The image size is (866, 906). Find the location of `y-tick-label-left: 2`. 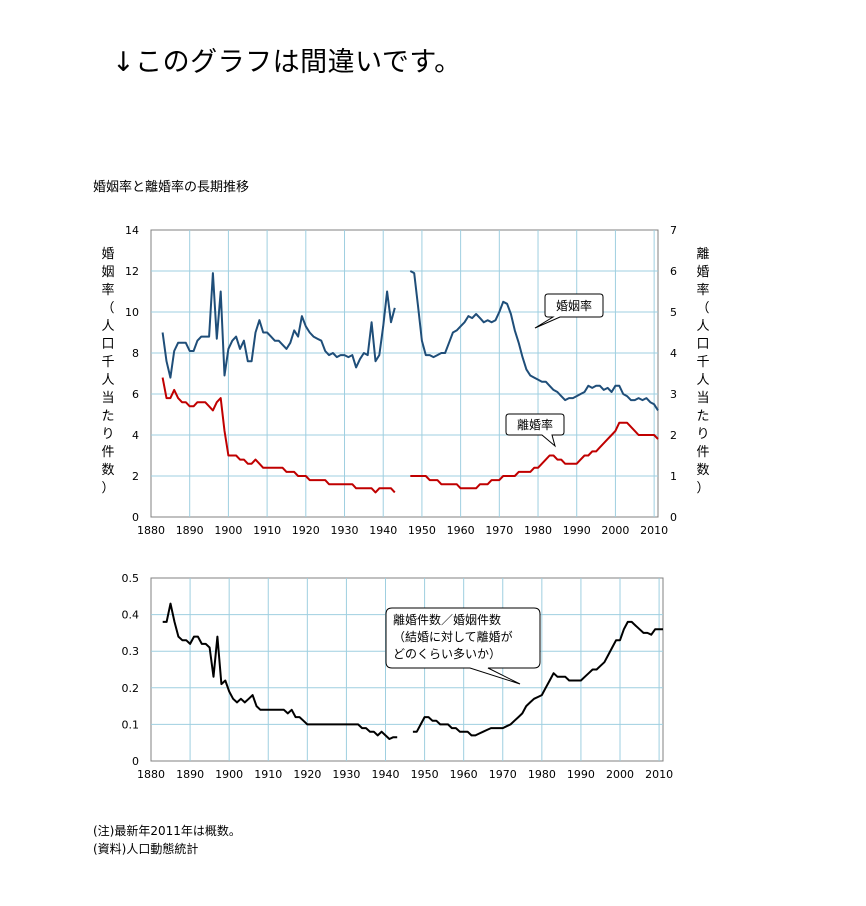

y-tick-label-left: 2 is located at coordinates (135, 476).